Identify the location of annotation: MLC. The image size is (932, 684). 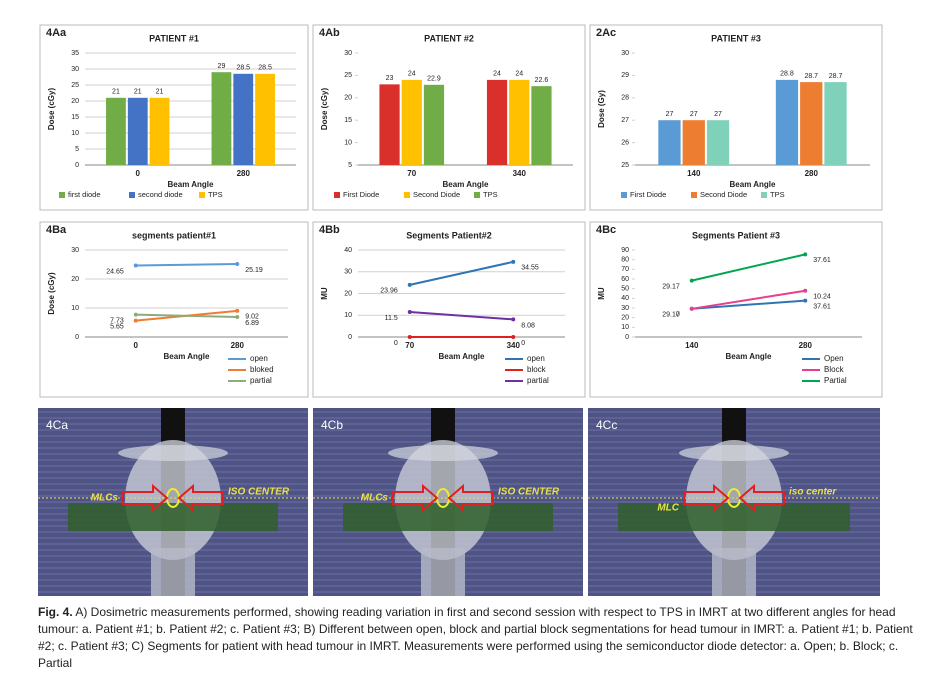
(668, 508).